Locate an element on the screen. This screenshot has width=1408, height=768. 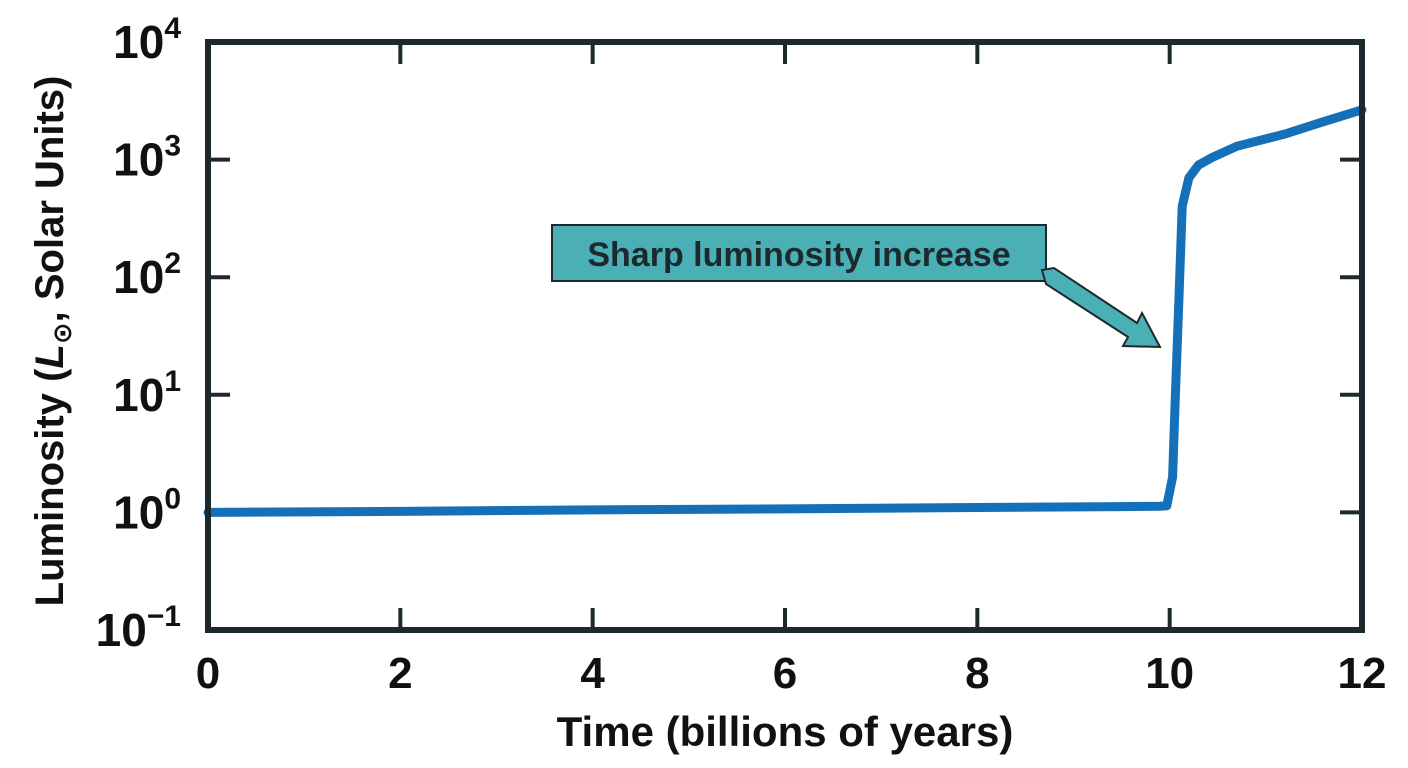
y-axis-label-subscript: ⊙ is located at coordinates (62, 333).